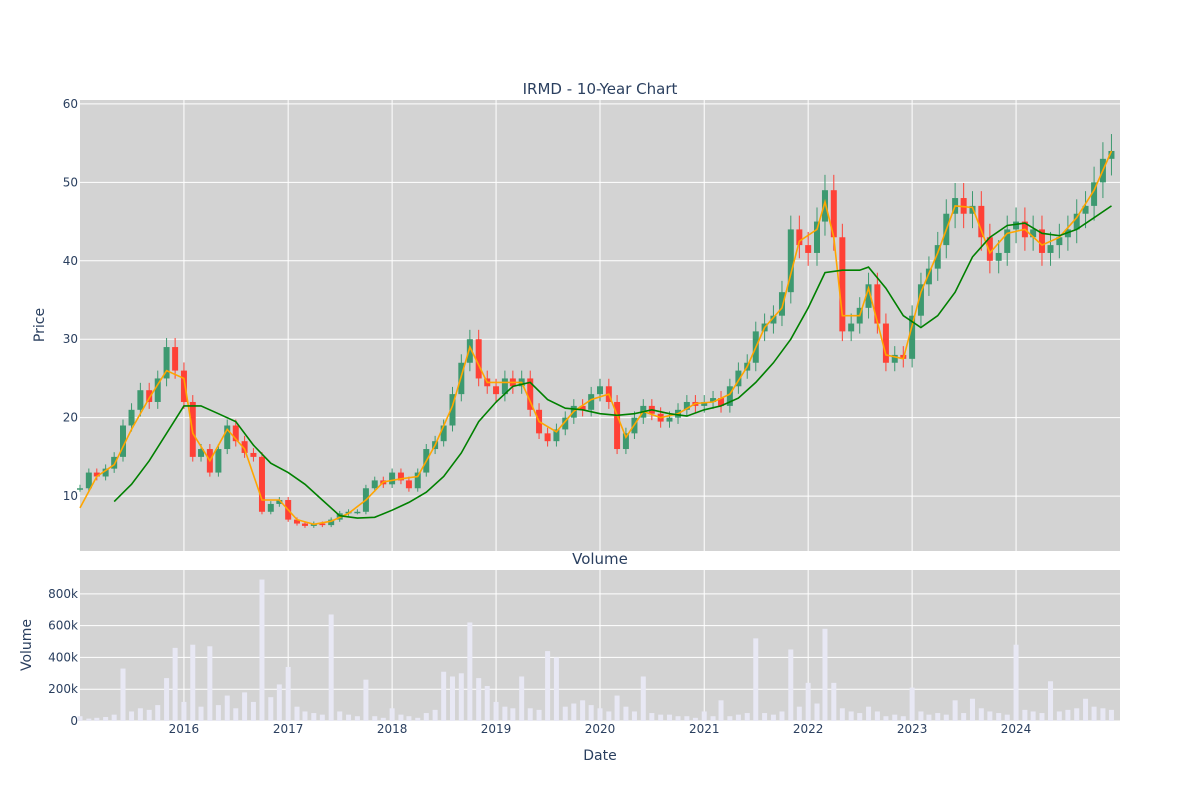 The image size is (1200, 800). What do you see at coordinates (63, 689) in the screenshot?
I see `volume-y-tick-label: 200k` at bounding box center [63, 689].